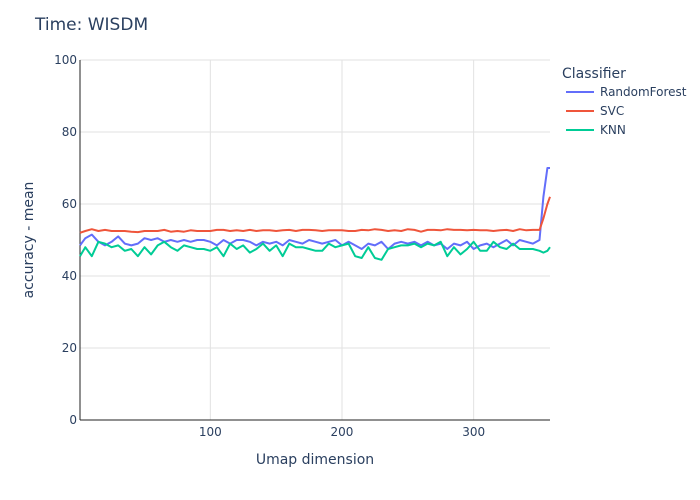  What do you see at coordinates (315, 460) in the screenshot?
I see `x-axis-title: Umap dimension` at bounding box center [315, 460].